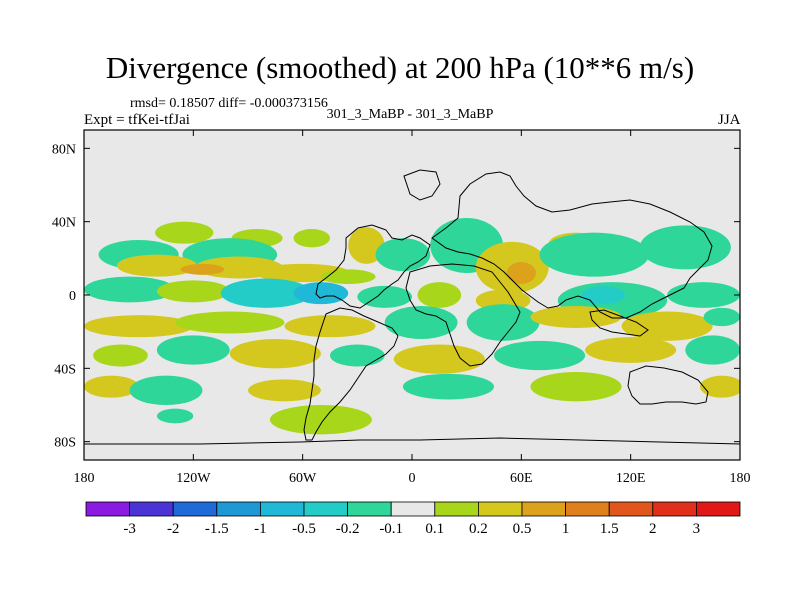 This screenshot has width=800, height=600. Describe the element at coordinates (64, 149) in the screenshot. I see `y-tick-label-0: 80N` at that location.